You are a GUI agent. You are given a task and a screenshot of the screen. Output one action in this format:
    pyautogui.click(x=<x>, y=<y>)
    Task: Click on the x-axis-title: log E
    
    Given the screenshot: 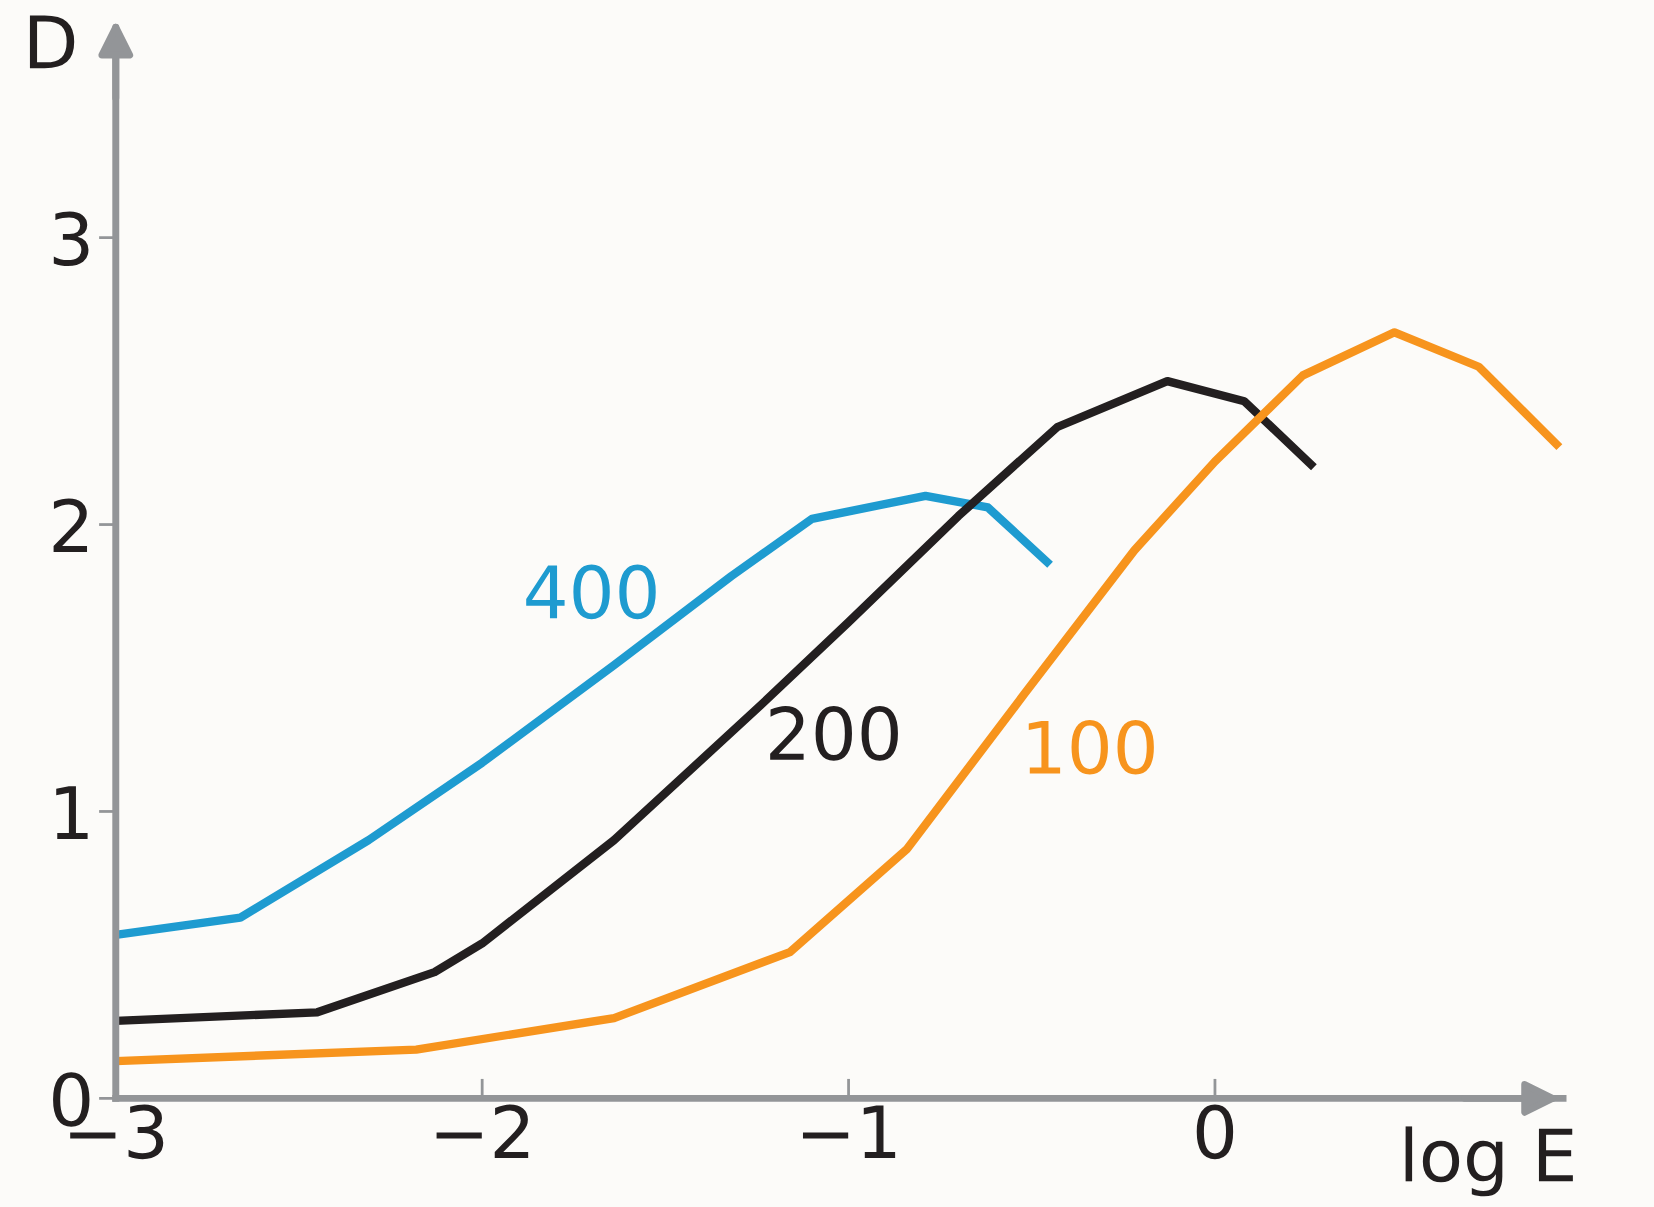 What is the action you would take?
    pyautogui.click(x=1489, y=1161)
    